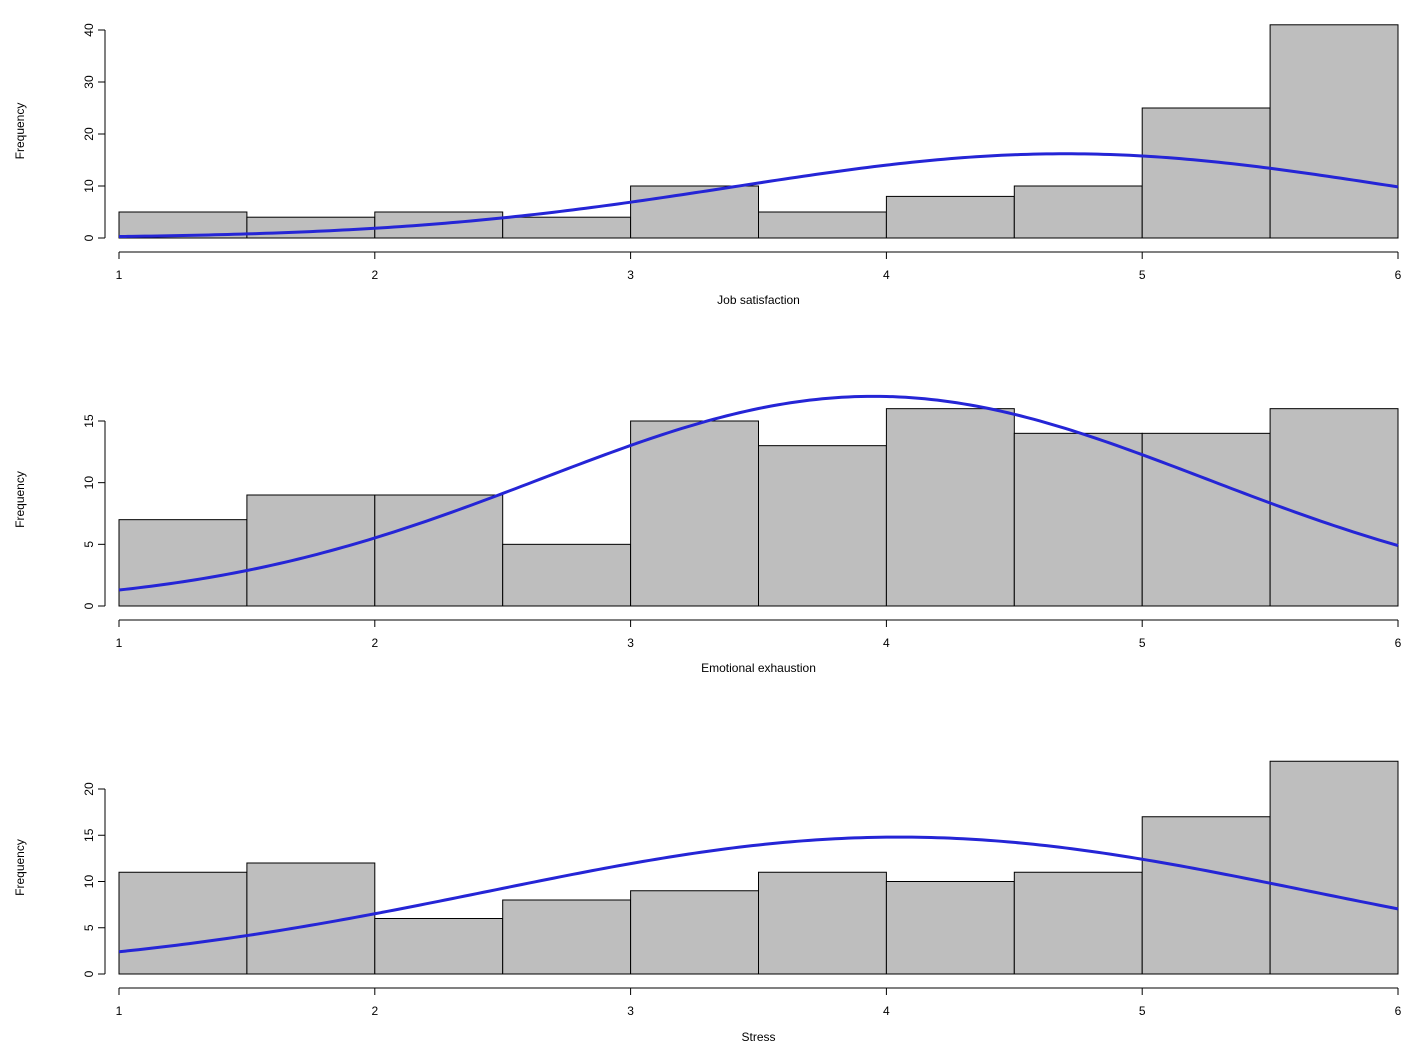 The image size is (1418, 1058). I want to click on x-axis-title: Job satisfaction, so click(758, 300).